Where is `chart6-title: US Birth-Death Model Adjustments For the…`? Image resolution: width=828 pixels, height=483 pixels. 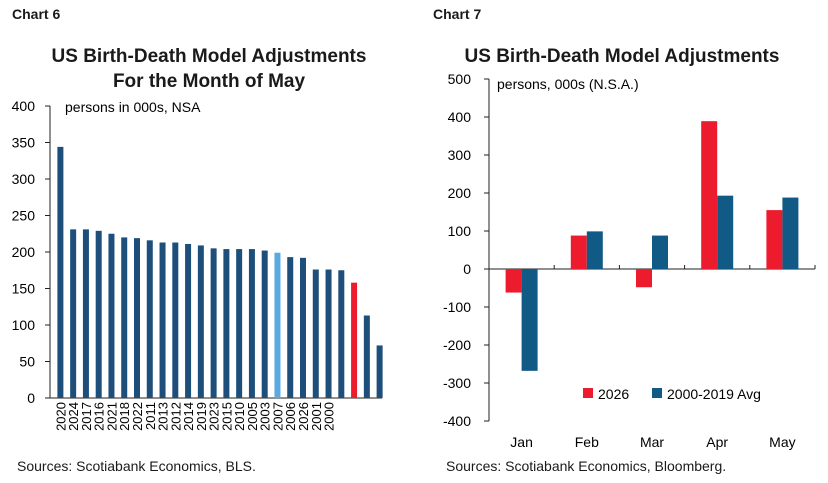 chart6-title: US Birth-Death Model Adjustments For the… is located at coordinates (209, 69).